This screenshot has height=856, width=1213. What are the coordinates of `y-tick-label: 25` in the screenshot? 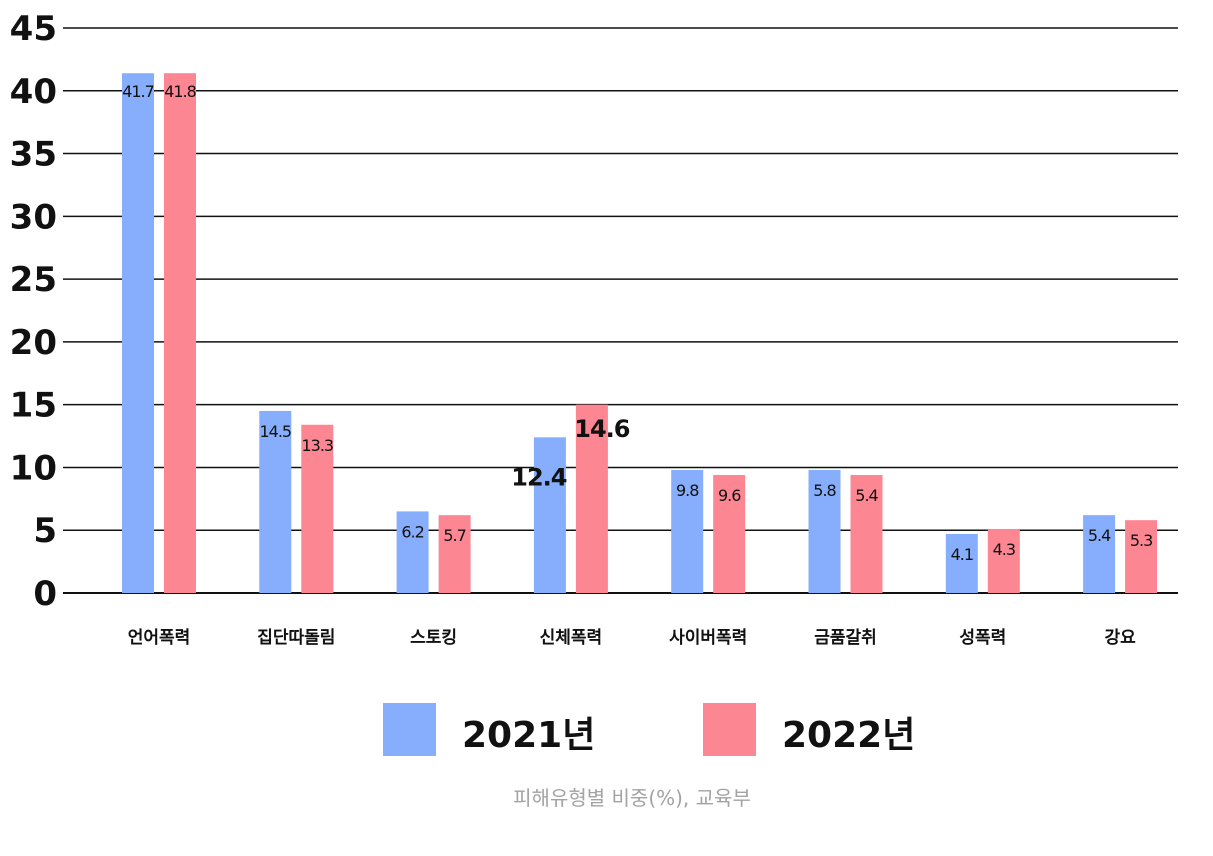 It's located at (33, 280).